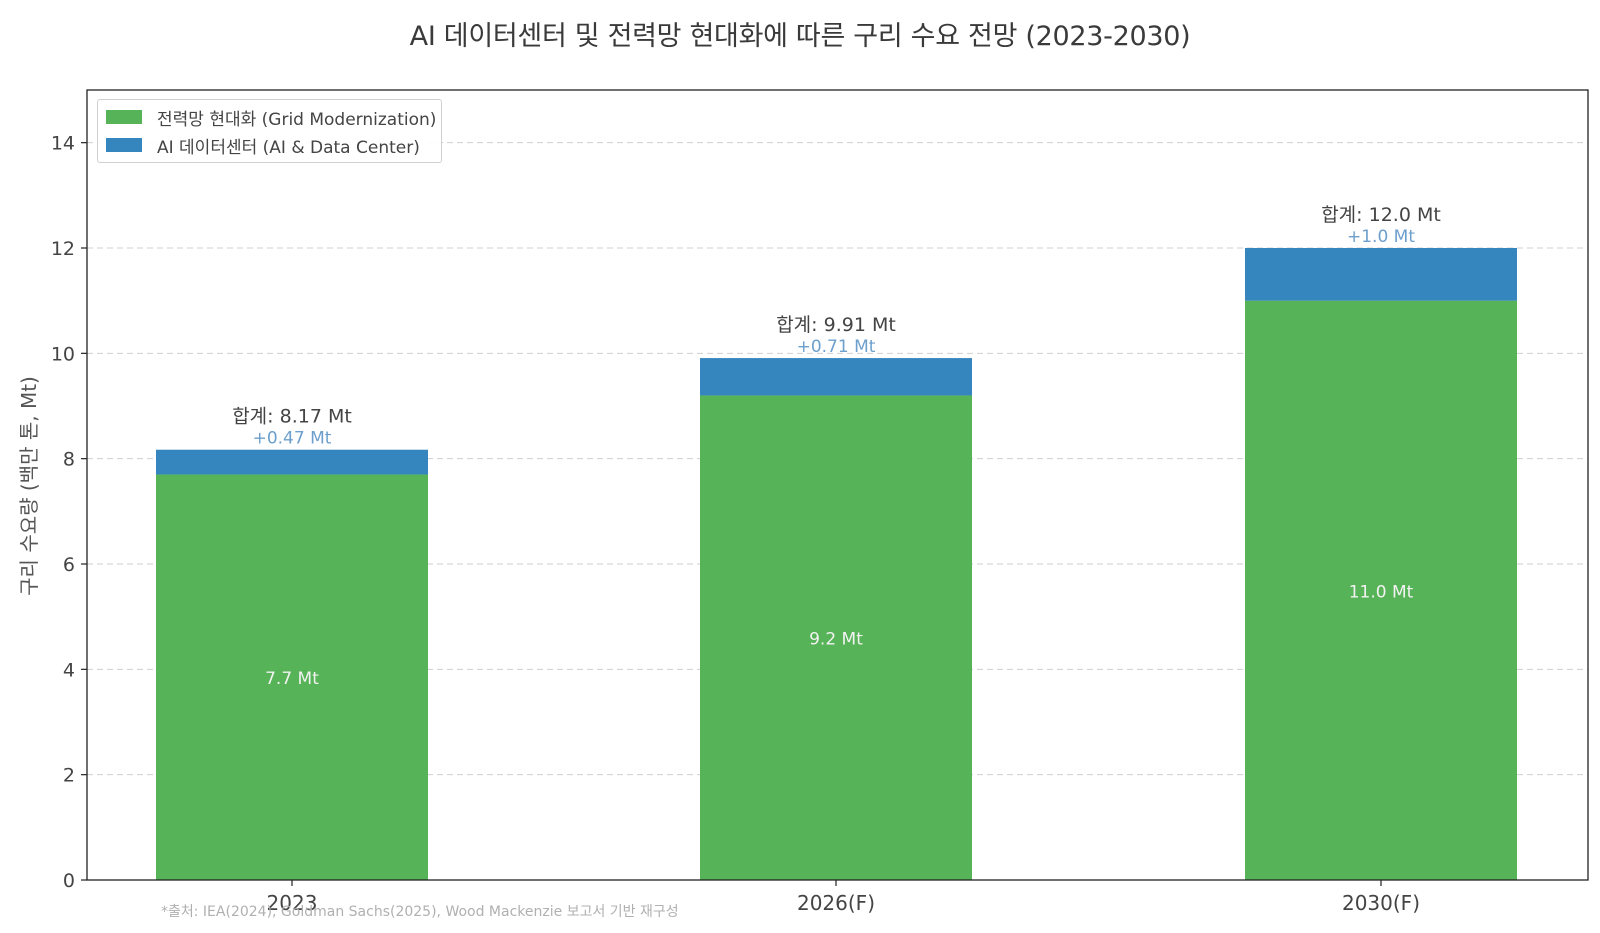  Describe the element at coordinates (124, 117) in the screenshot. I see `legend-swatch-grid` at that location.